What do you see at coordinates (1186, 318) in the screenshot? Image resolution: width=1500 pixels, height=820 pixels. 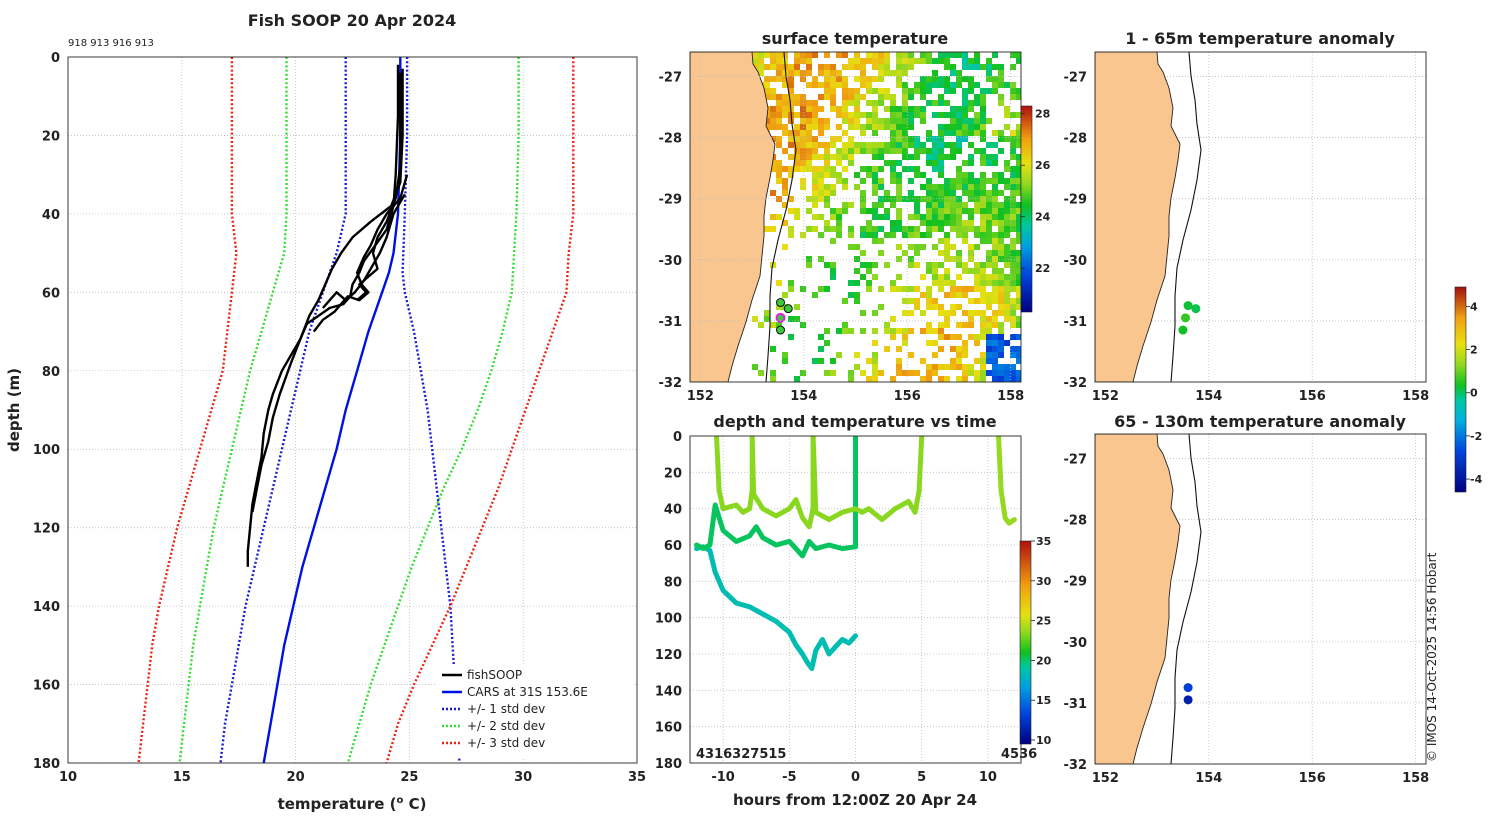 I see `anomaly-shallow-point` at bounding box center [1186, 318].